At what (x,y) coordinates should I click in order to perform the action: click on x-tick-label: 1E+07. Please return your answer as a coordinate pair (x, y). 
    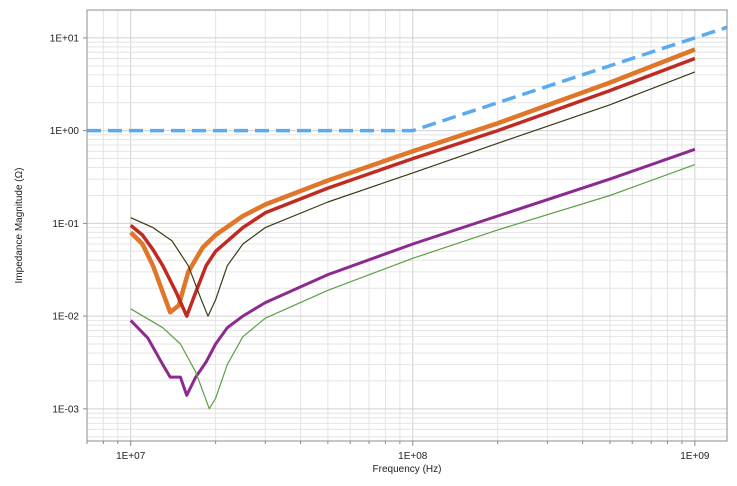
    Looking at the image, I should click on (131, 456).